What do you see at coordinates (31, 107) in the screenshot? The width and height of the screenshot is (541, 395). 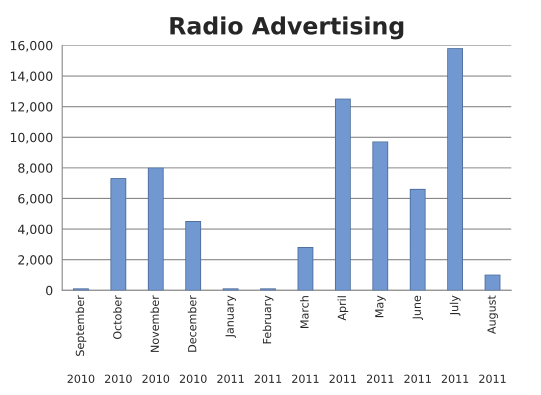 I see `y-tick-label: 12,000` at bounding box center [31, 107].